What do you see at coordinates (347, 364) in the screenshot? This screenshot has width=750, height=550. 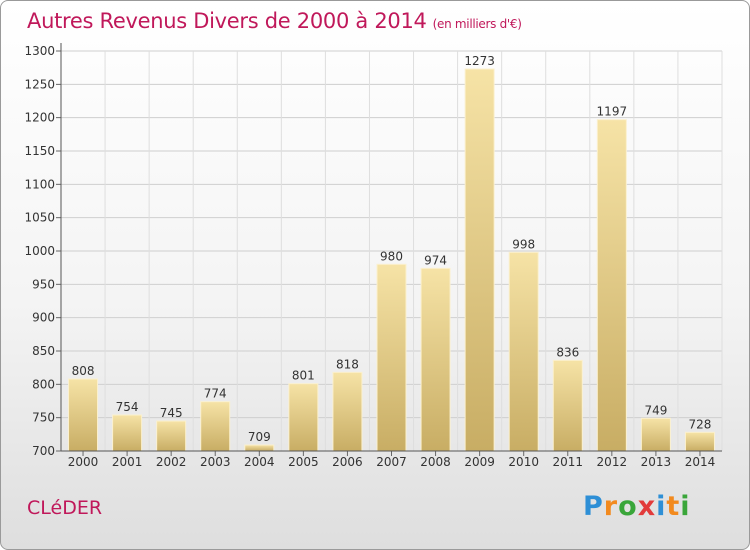 I see `bar-value-label: 818` at bounding box center [347, 364].